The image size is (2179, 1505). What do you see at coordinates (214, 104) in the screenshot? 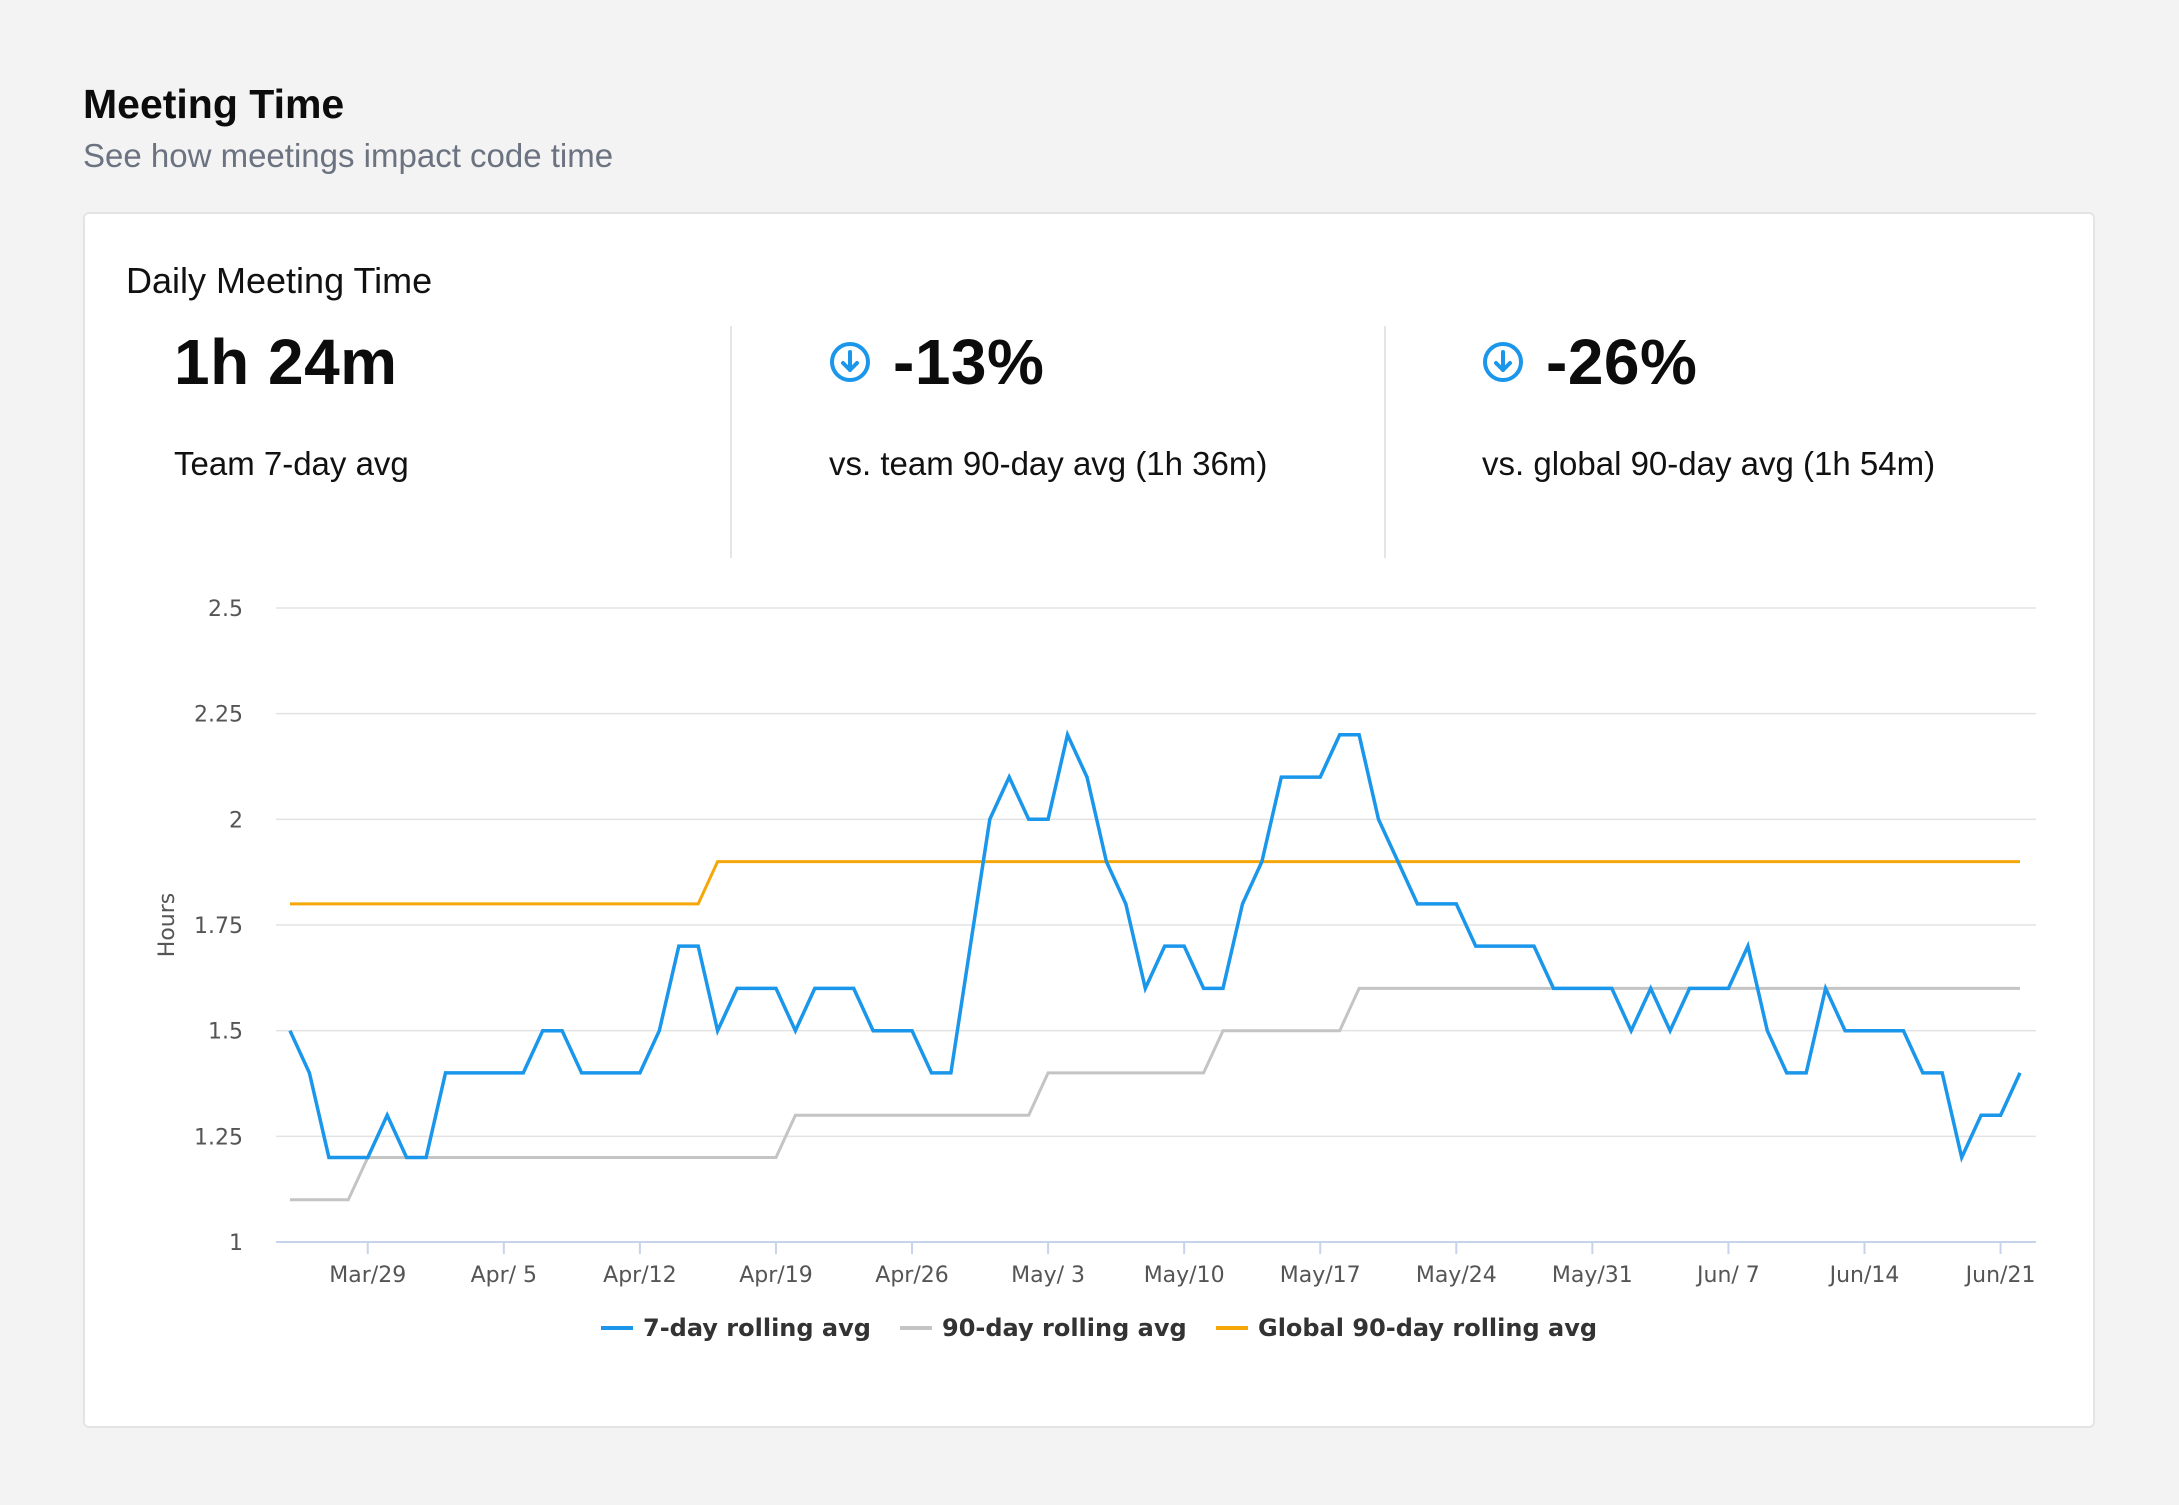
I see `page-title: Meeting Time` at bounding box center [214, 104].